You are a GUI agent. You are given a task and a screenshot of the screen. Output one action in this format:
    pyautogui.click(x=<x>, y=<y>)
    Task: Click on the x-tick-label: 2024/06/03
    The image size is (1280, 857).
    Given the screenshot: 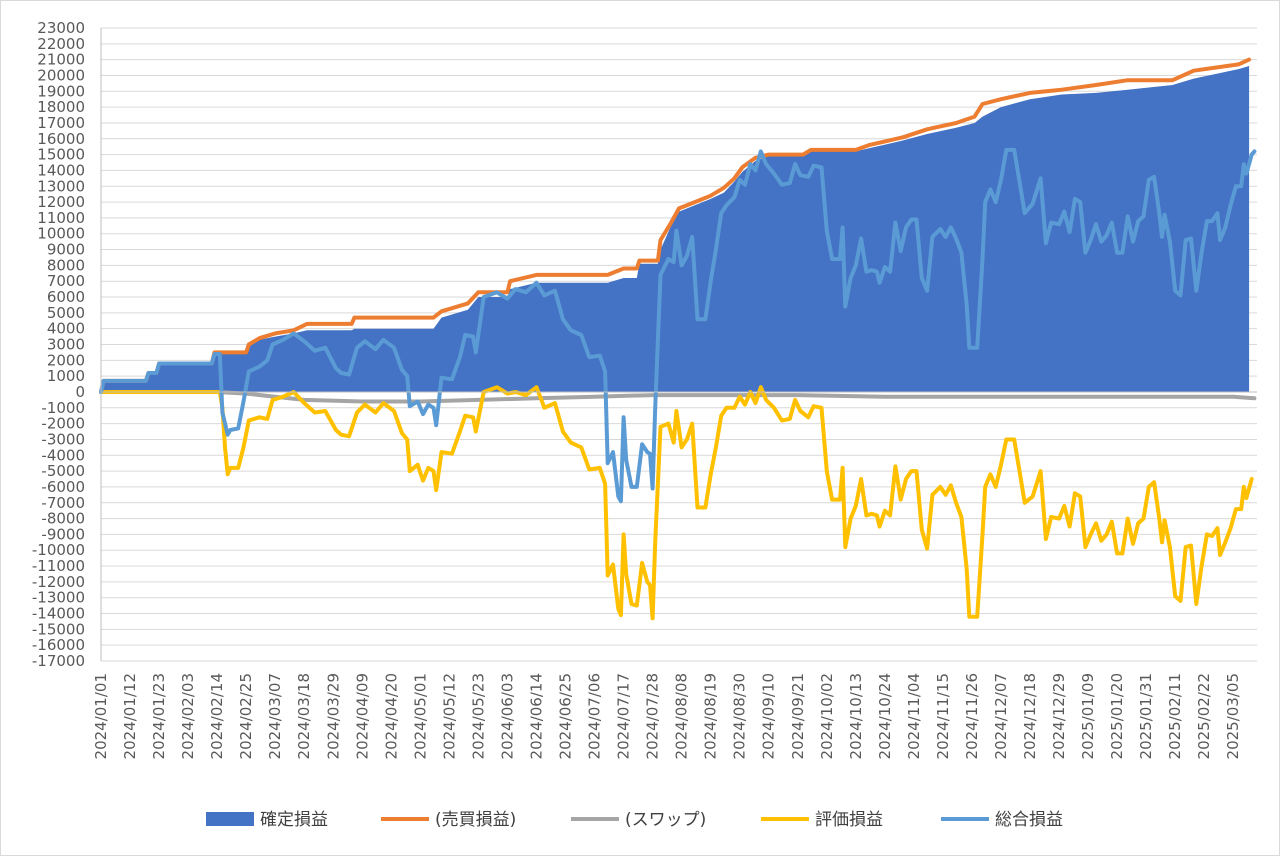 What is the action you would take?
    pyautogui.click(x=507, y=716)
    